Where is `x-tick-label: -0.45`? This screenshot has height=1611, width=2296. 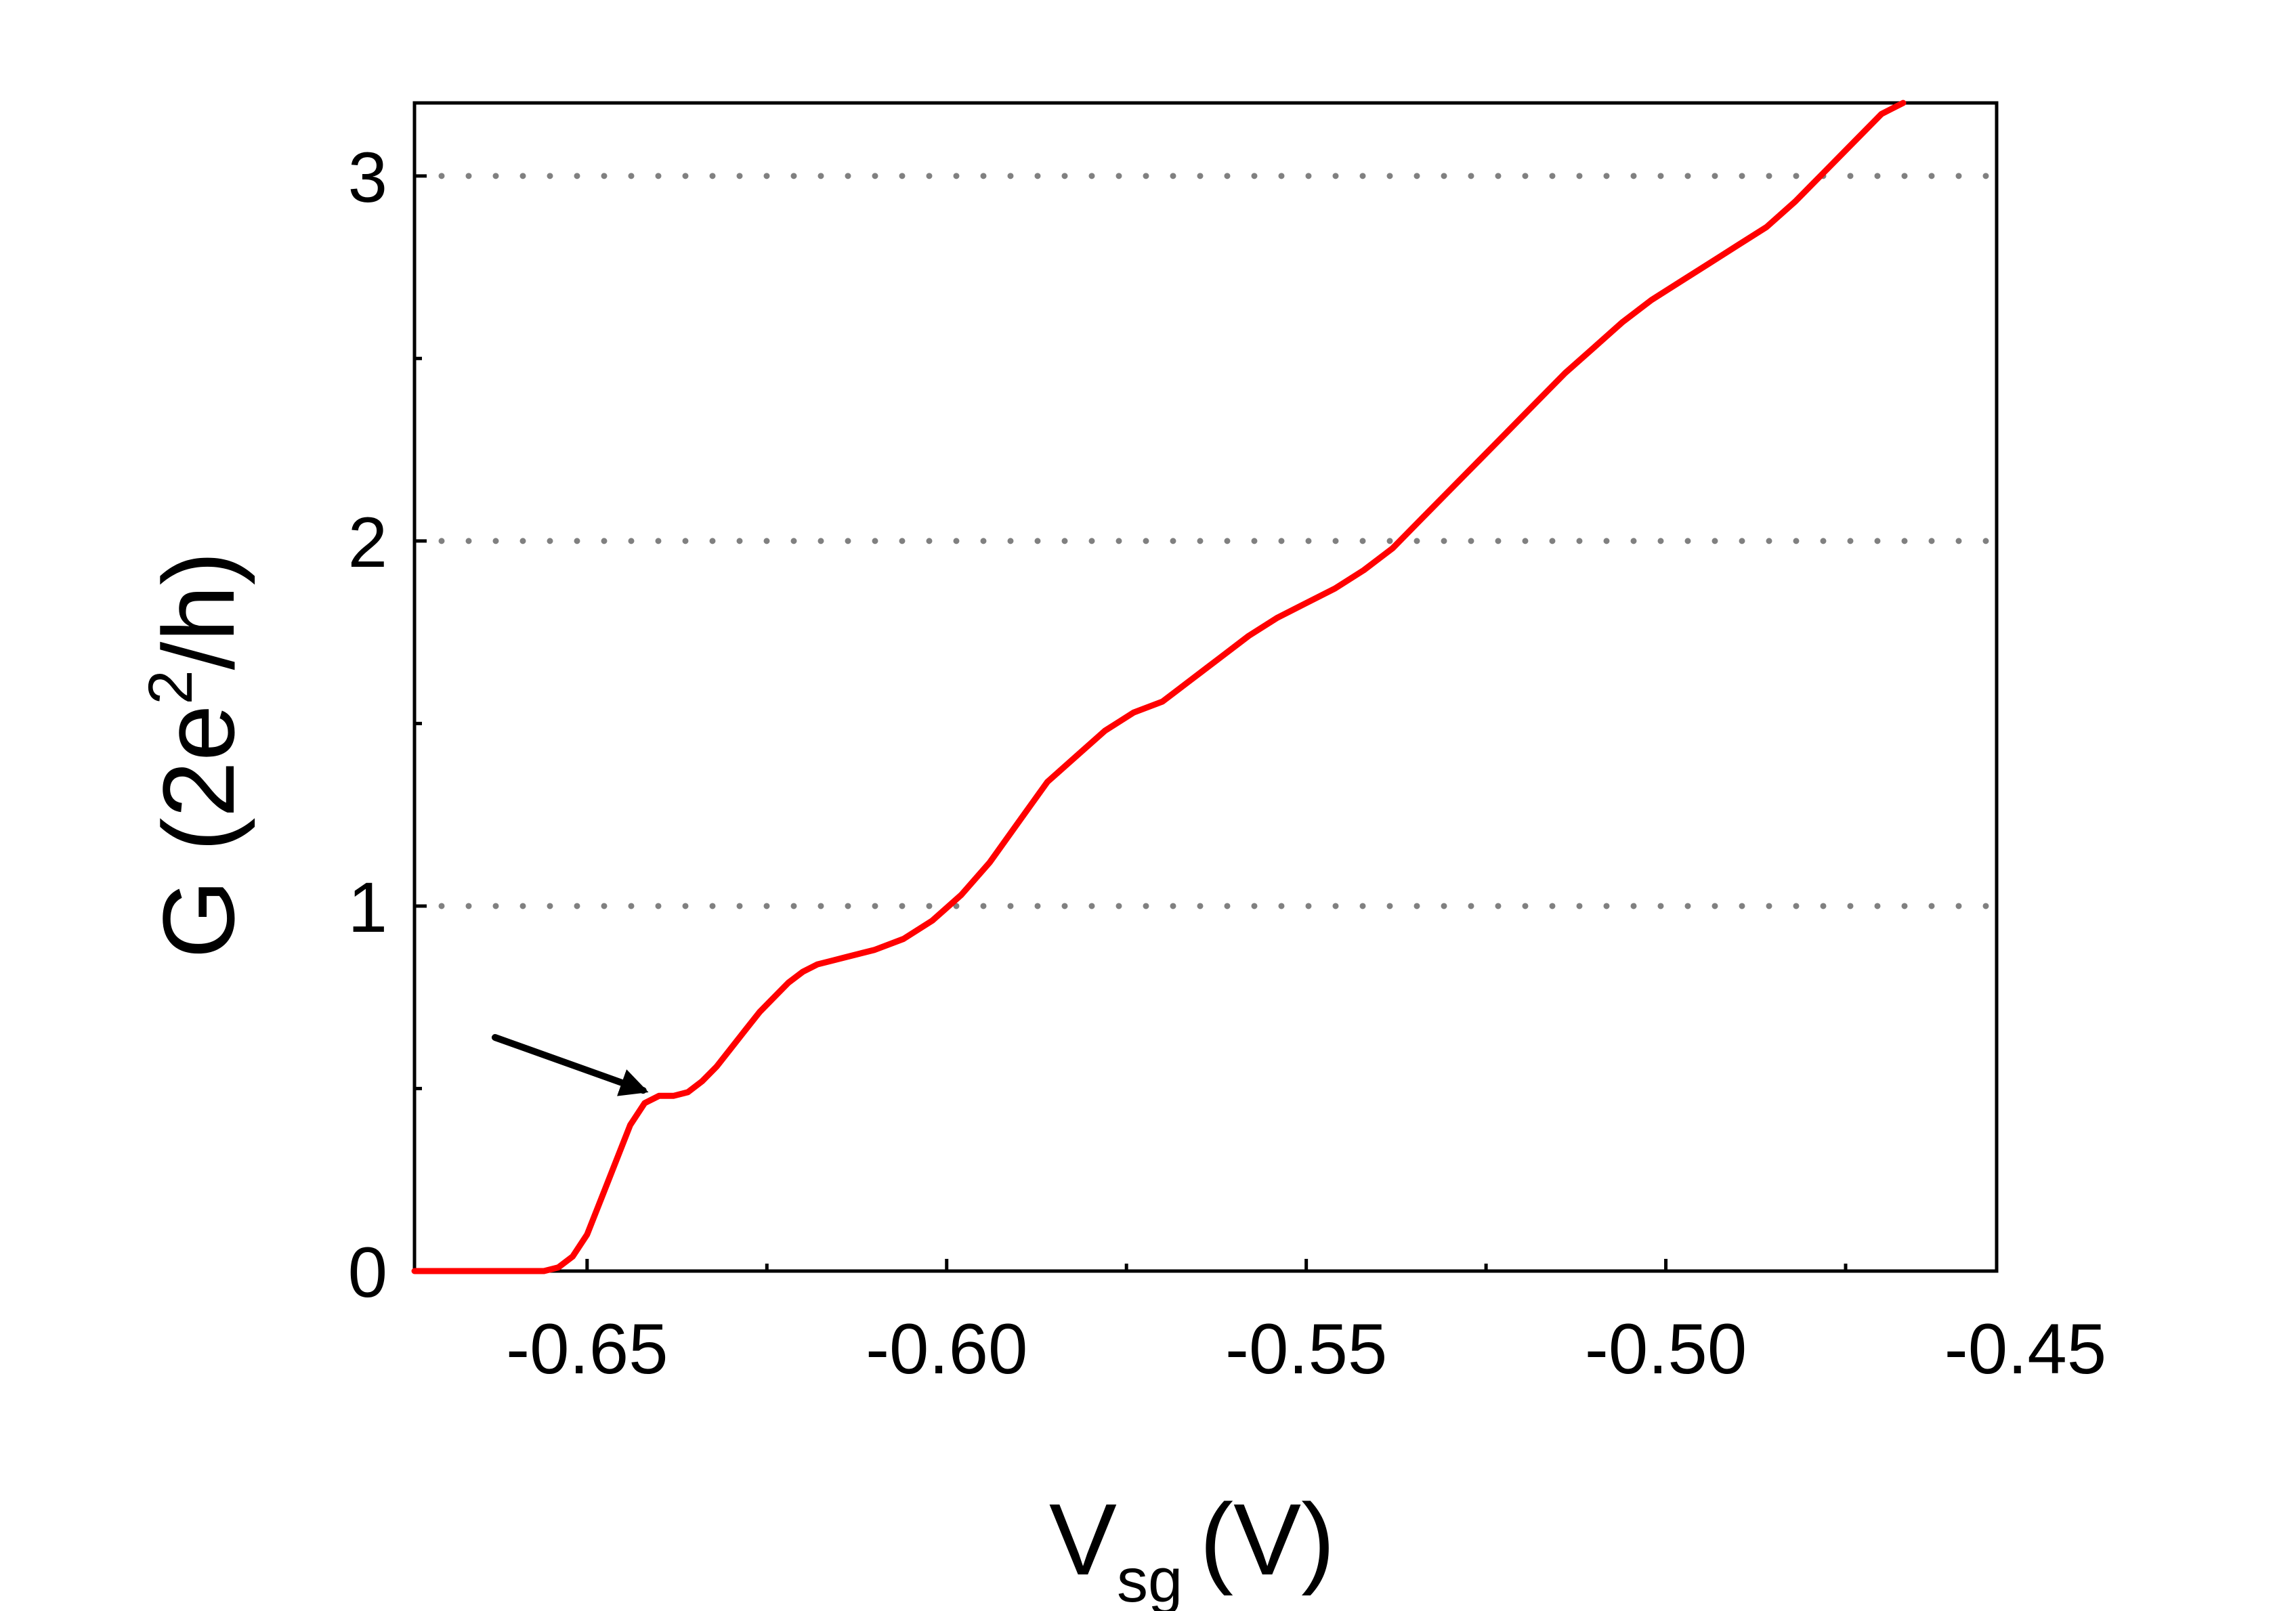
x-tick-label: -0.45 is located at coordinates (2025, 1349).